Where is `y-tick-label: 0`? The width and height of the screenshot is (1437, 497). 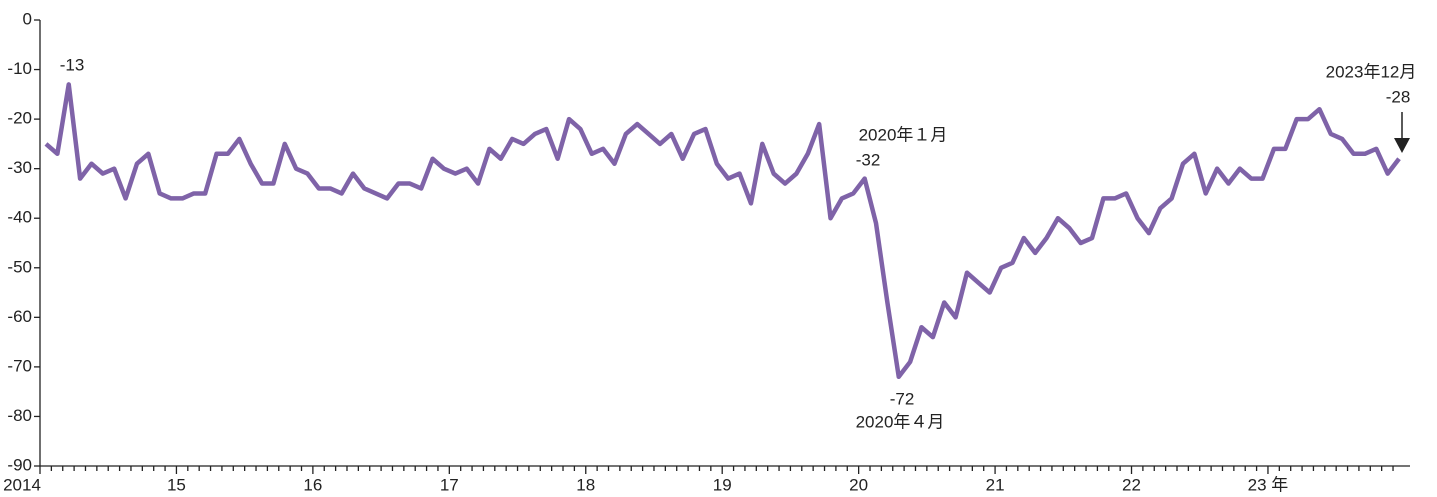
y-tick-label: 0 is located at coordinates (27, 18).